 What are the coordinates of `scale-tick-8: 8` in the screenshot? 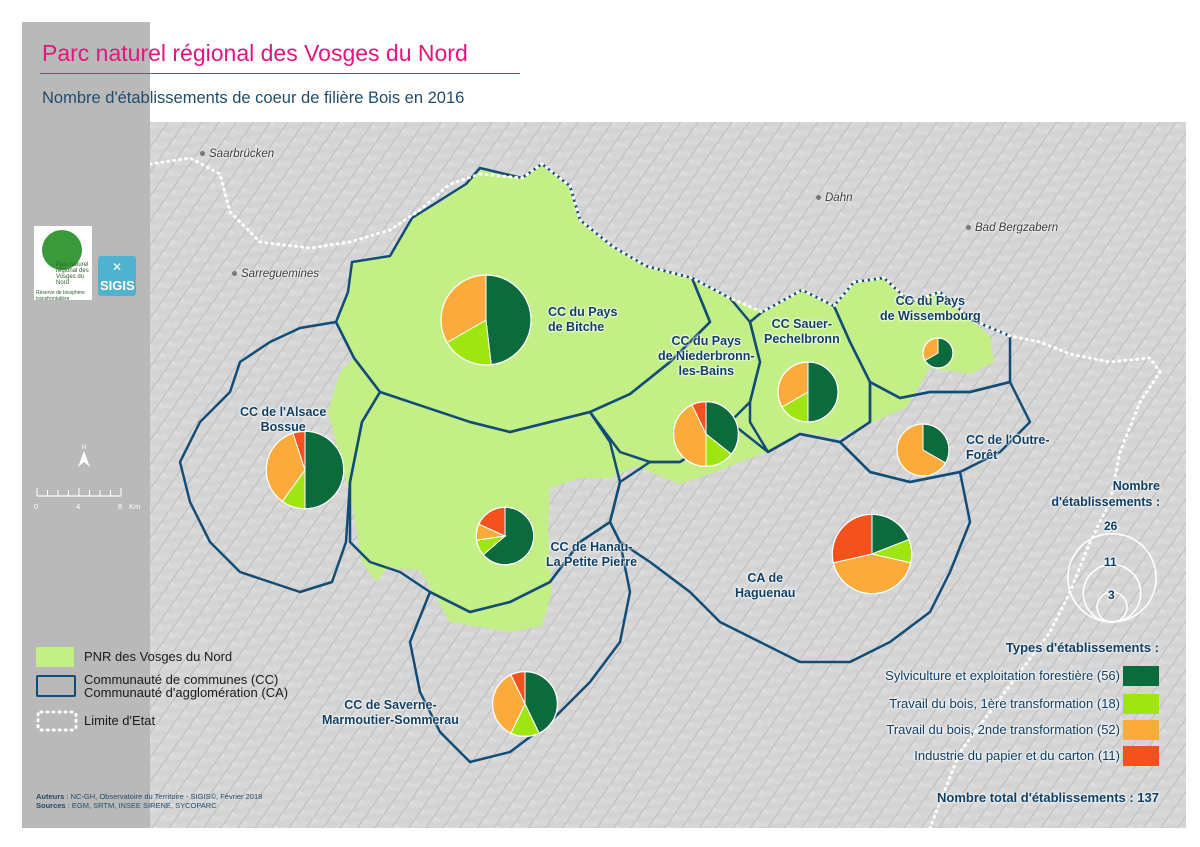 It's located at (120, 506).